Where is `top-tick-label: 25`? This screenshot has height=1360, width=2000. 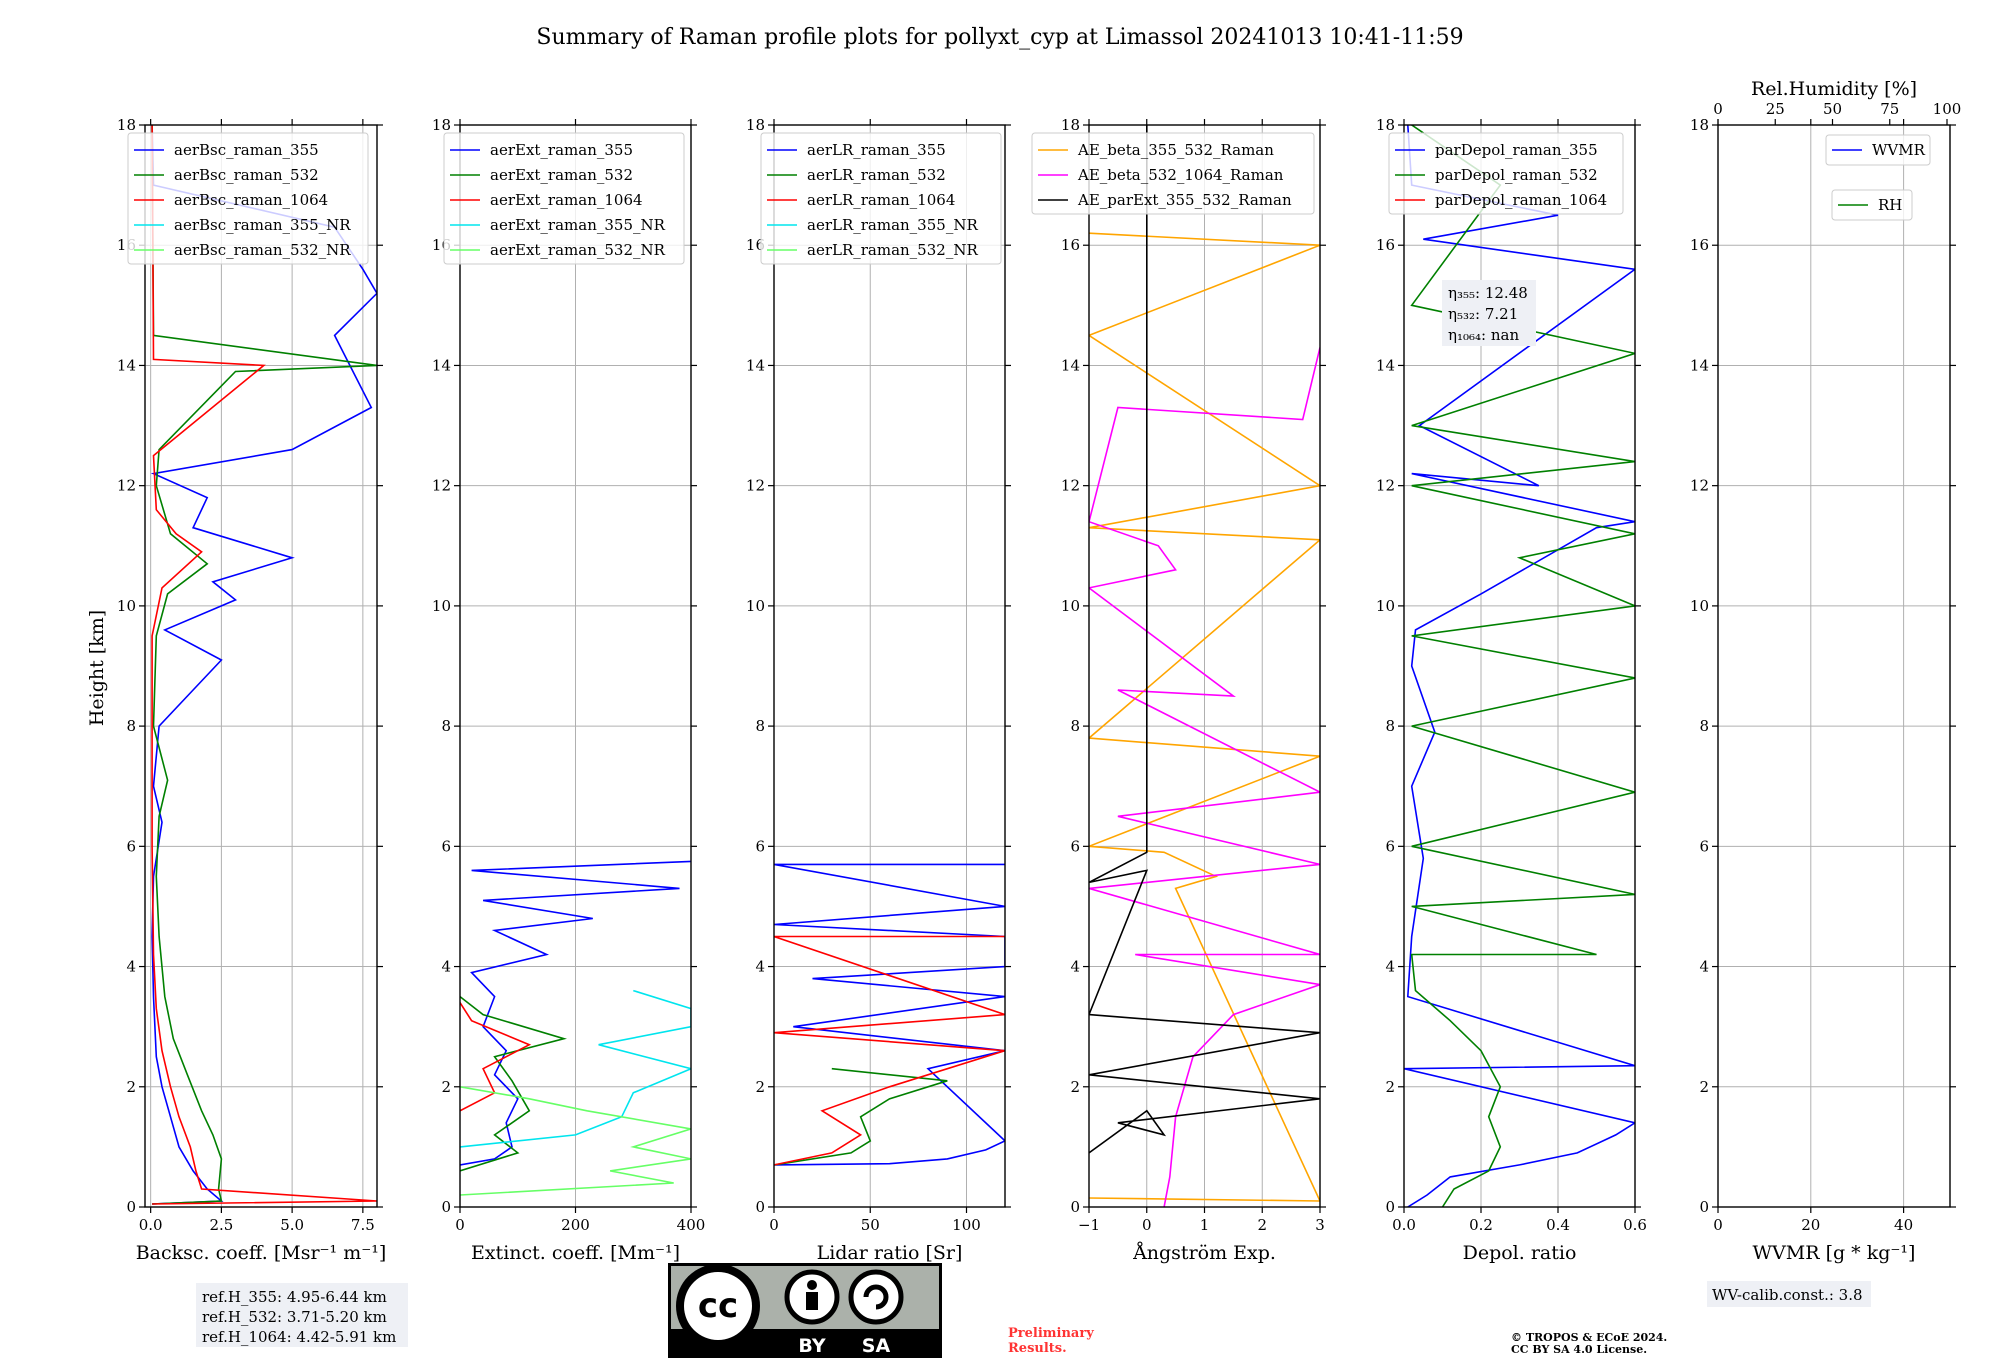 top-tick-label: 25 is located at coordinates (1775, 109).